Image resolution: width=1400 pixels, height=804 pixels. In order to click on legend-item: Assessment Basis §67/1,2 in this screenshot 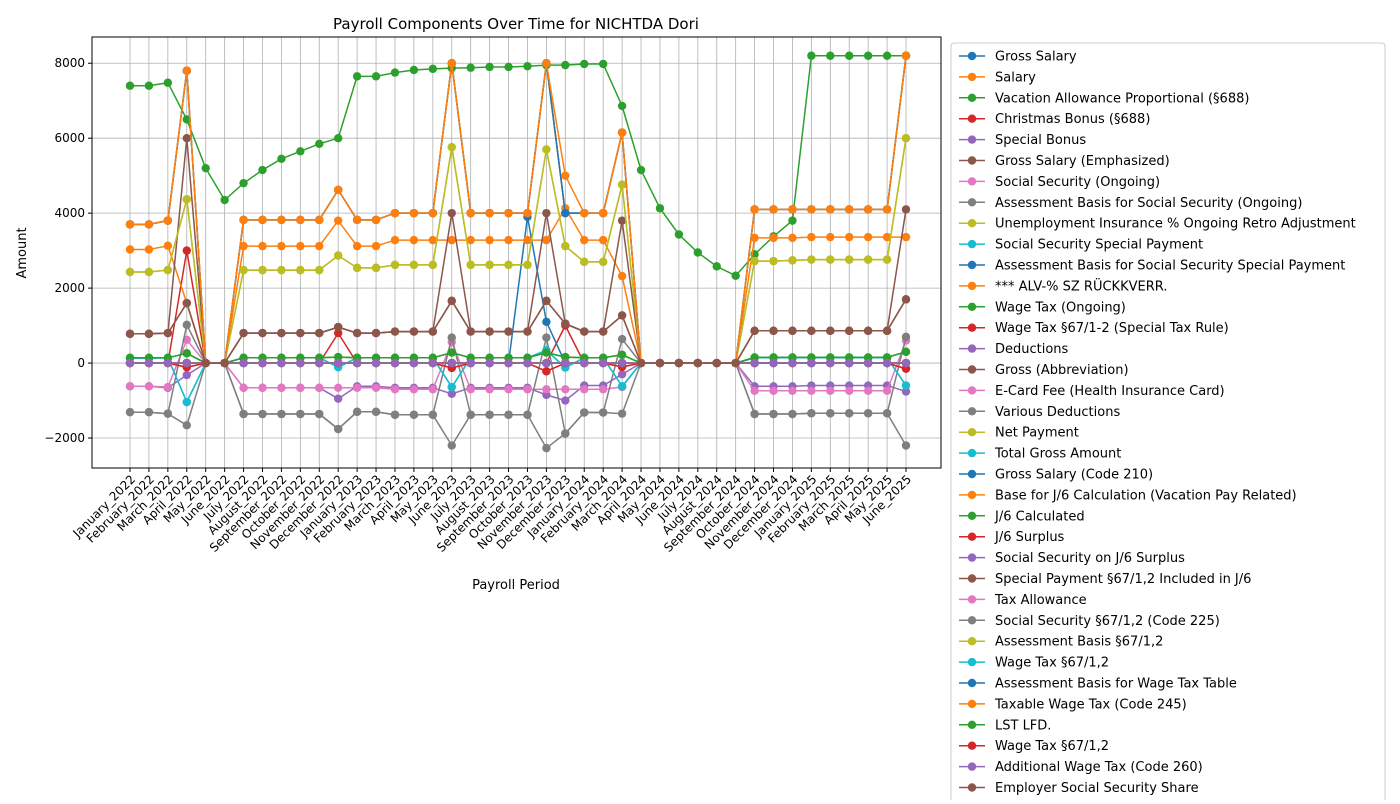, I will do `click(1061, 642)`.